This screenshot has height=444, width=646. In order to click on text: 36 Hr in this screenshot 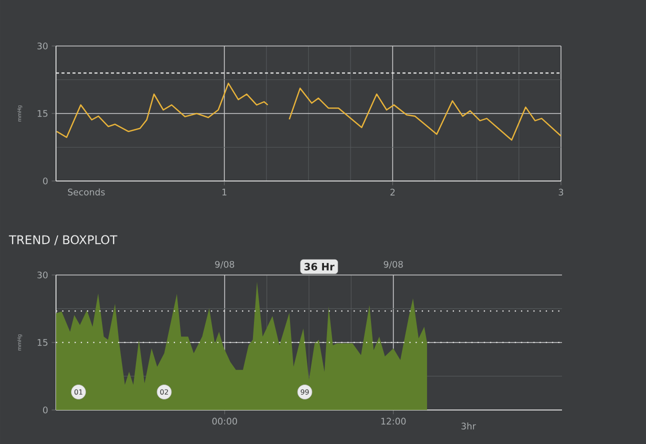, I will do `click(319, 266)`.